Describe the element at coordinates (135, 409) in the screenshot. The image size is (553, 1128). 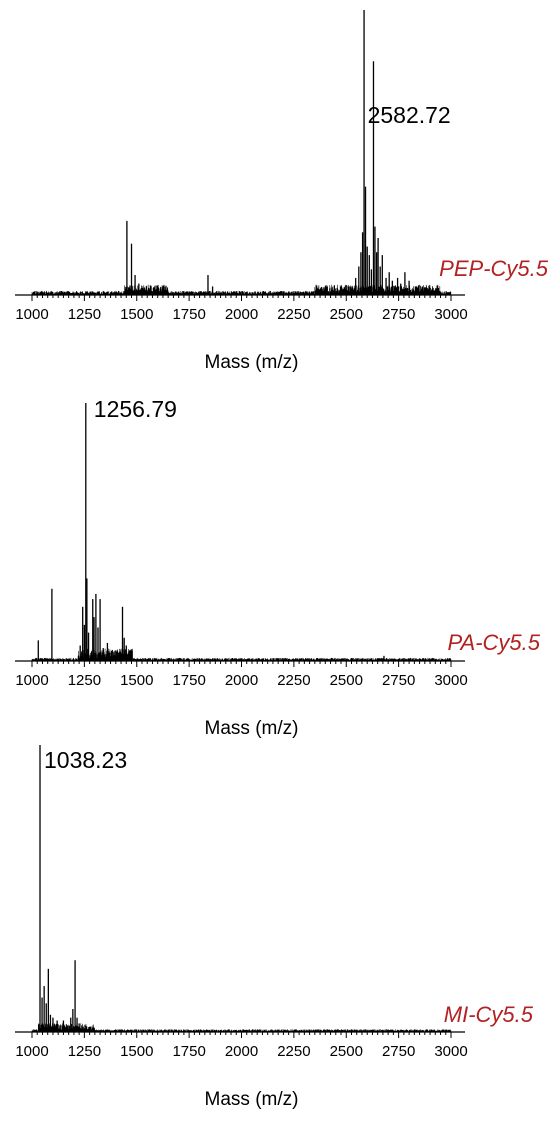
I see `spectrum-2-peak-annotation: 1256.79` at that location.